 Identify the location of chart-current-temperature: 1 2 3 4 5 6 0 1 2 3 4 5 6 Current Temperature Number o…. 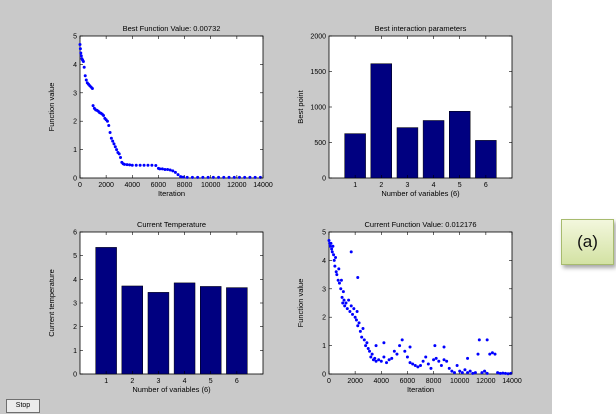
(155, 307).